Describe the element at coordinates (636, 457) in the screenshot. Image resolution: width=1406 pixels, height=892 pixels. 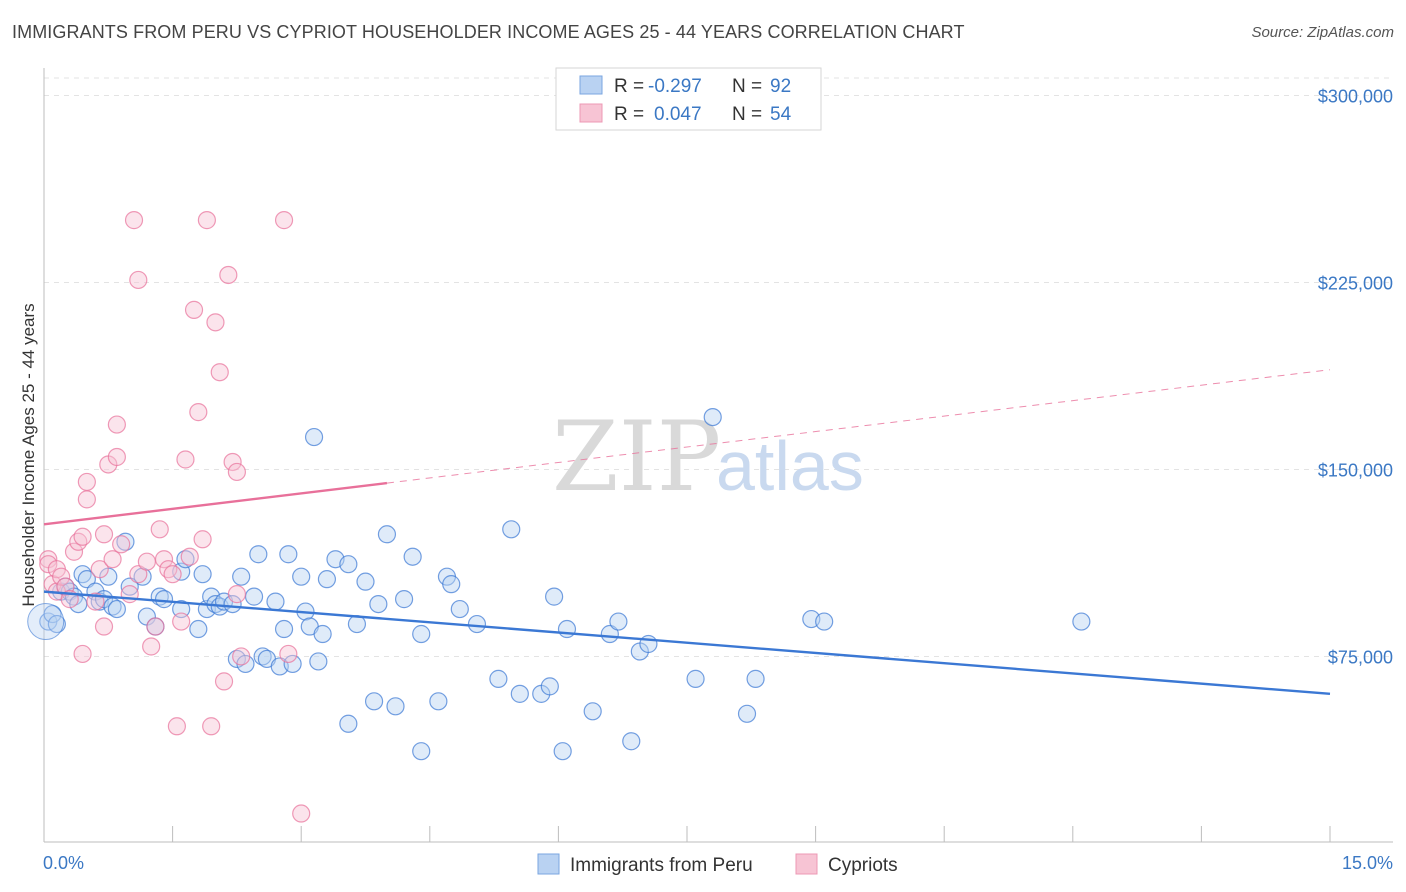
I see `watermark-zip: ZIP` at that location.